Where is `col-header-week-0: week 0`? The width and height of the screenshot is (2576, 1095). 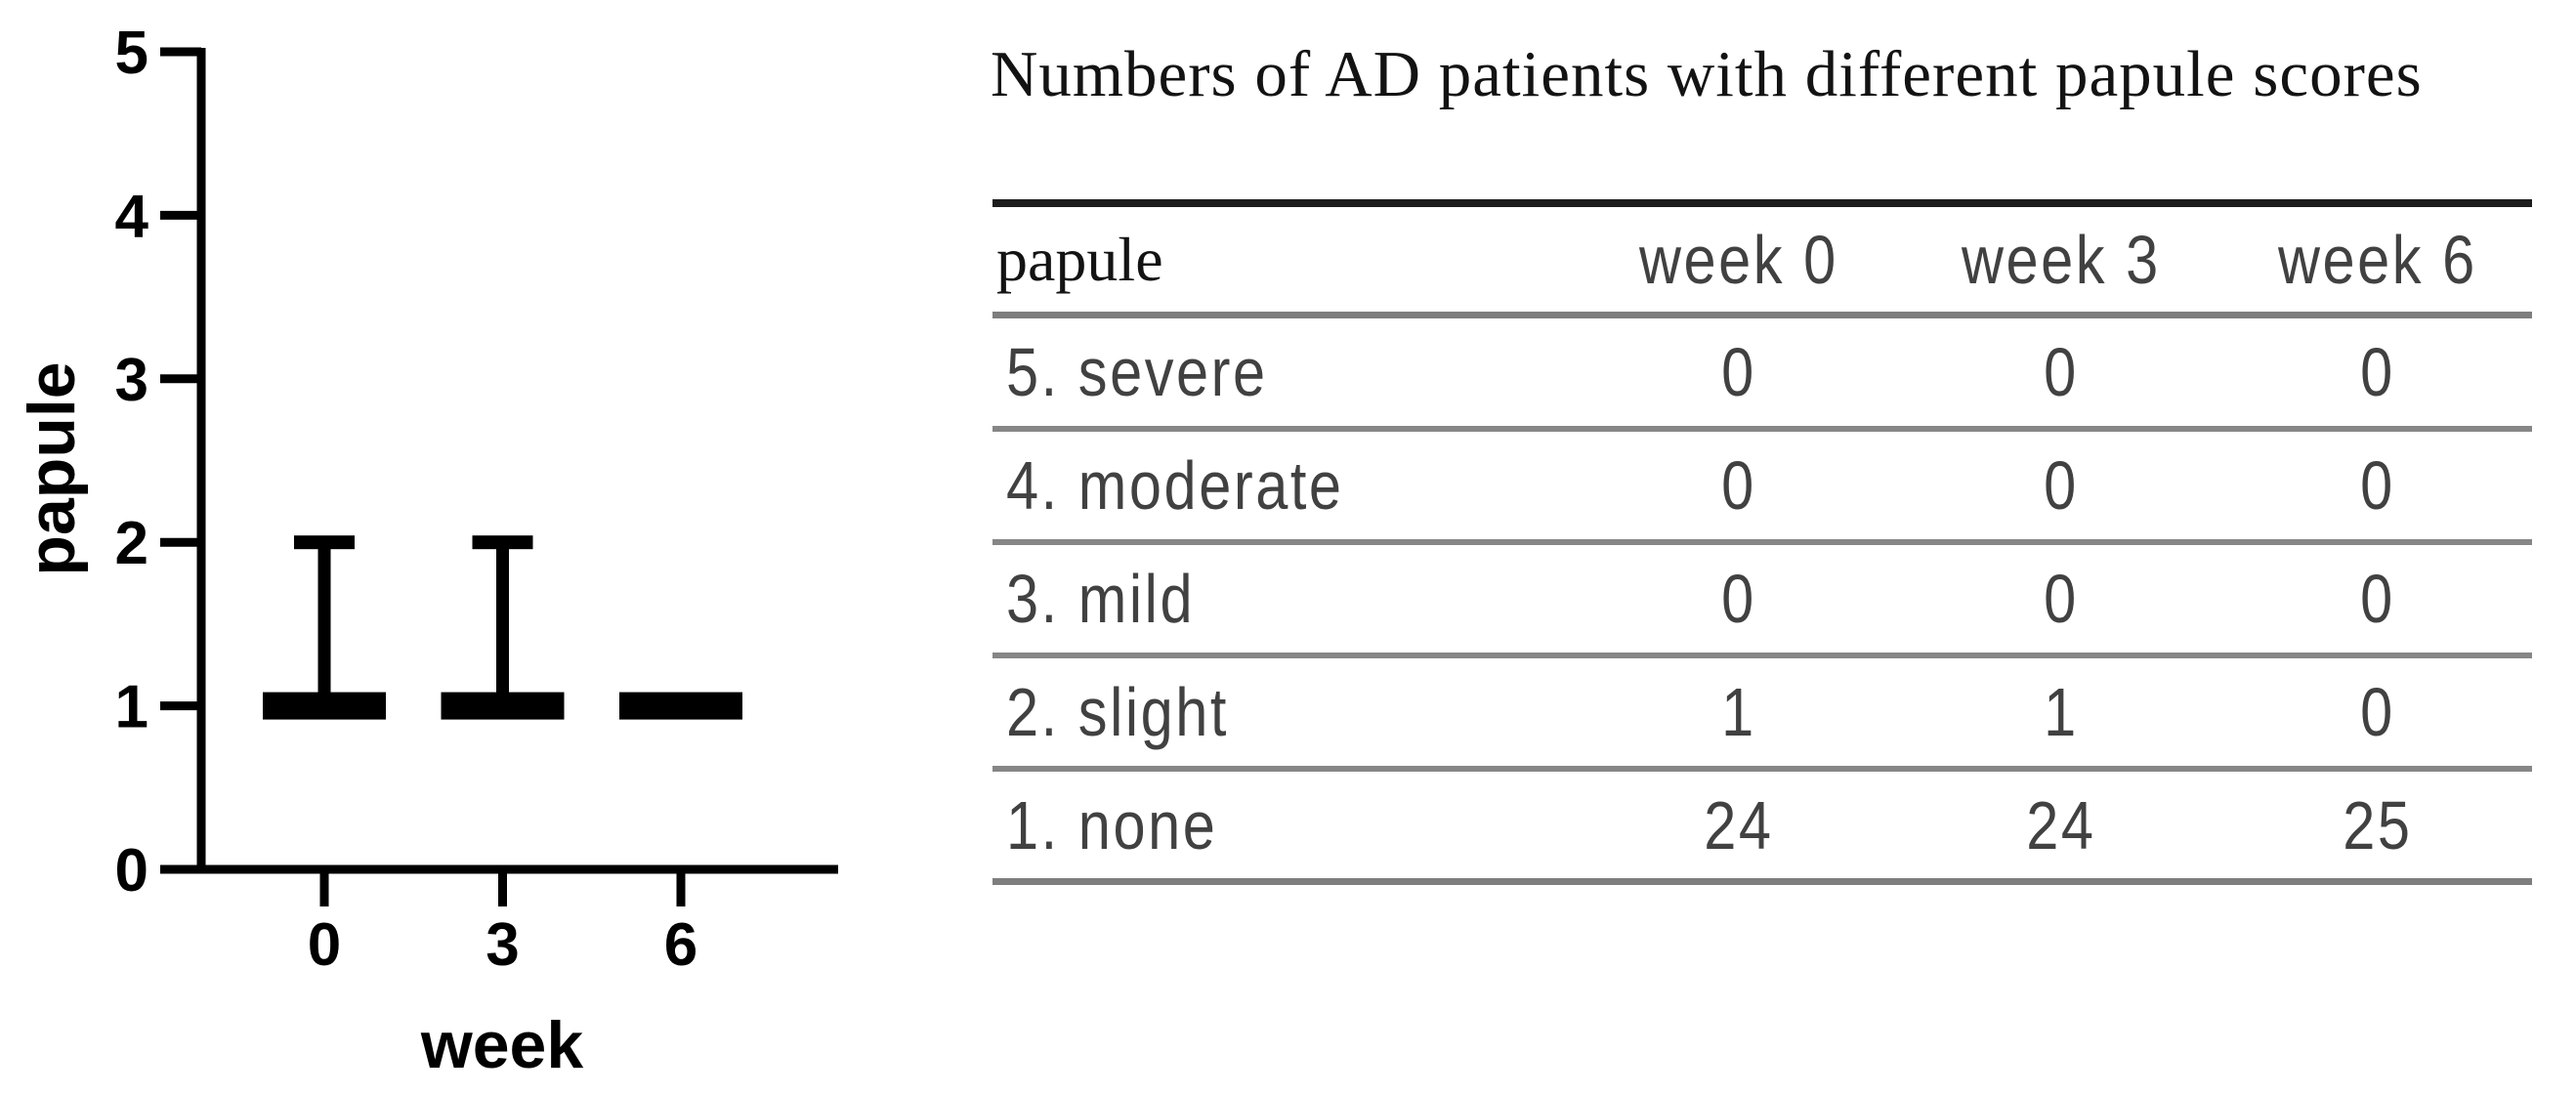
col-header-week-0: week 0 is located at coordinates (1739, 260).